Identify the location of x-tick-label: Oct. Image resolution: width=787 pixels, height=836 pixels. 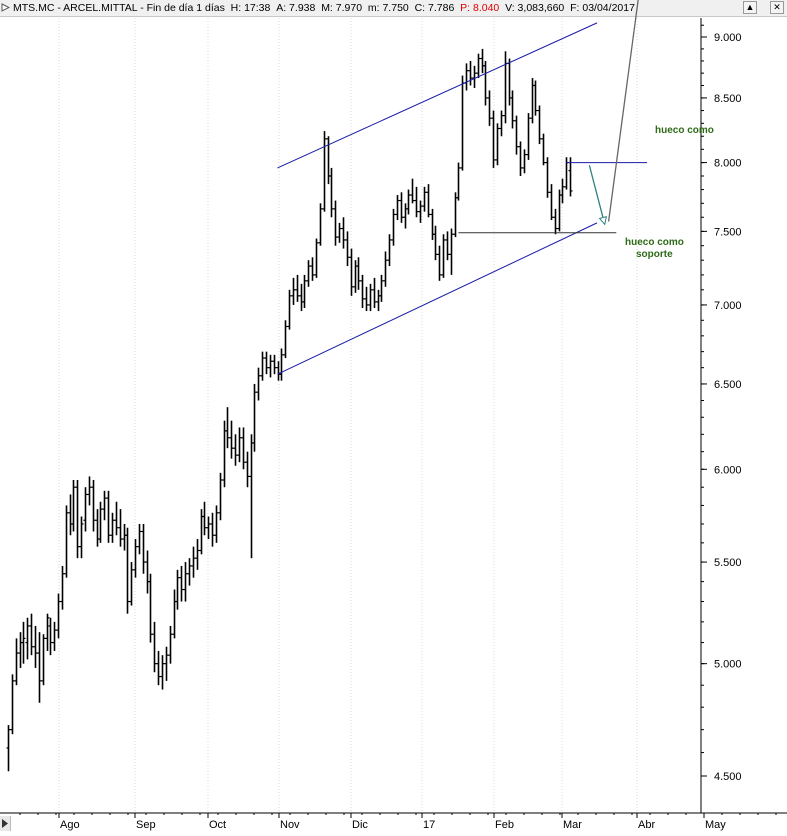
(217, 825).